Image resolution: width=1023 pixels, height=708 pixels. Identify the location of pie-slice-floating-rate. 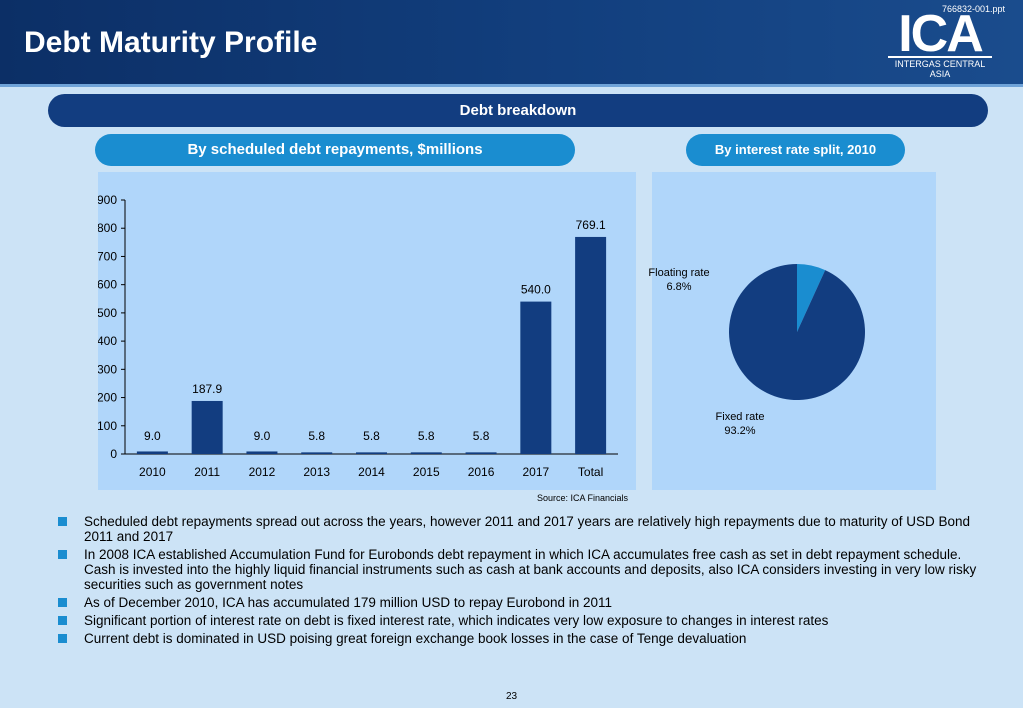
(811, 298).